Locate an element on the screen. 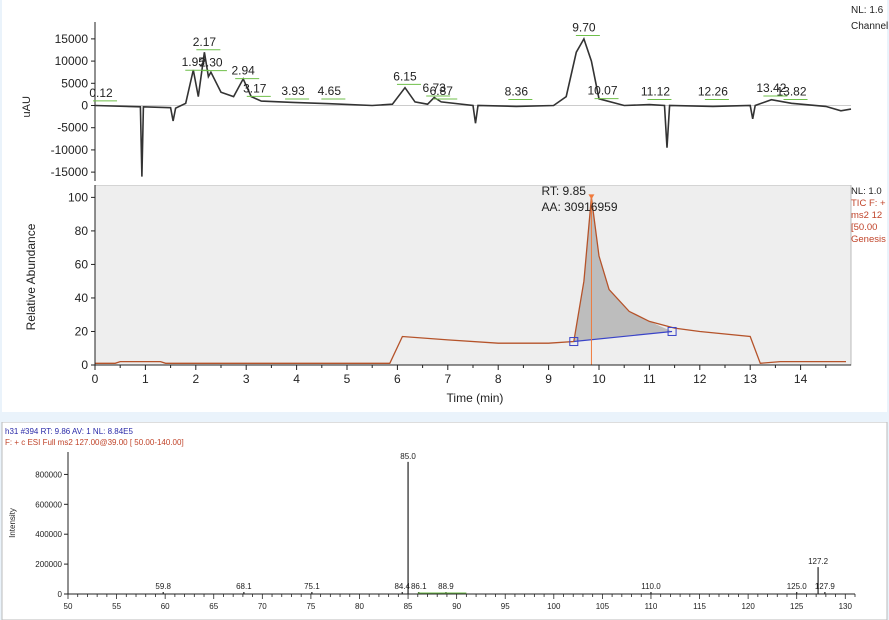 The height and width of the screenshot is (620, 889). tic-x-tick-label: 12 is located at coordinates (700, 379).